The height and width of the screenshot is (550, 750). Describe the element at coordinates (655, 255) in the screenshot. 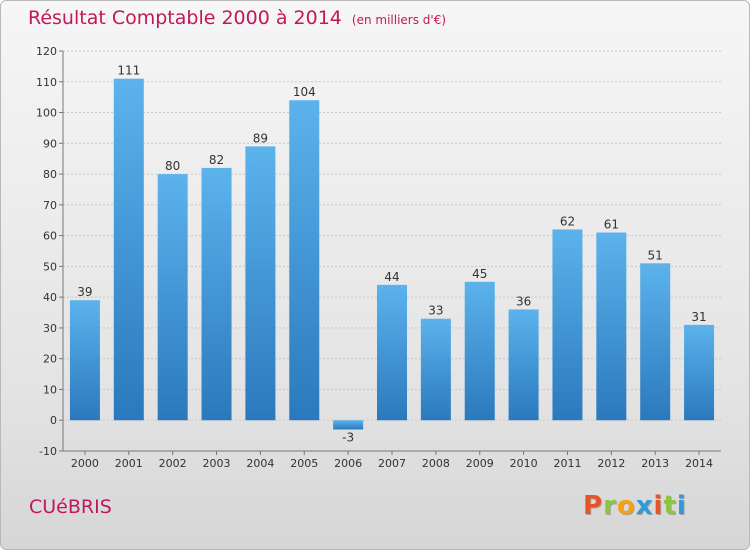

I see `data-label: 51` at that location.